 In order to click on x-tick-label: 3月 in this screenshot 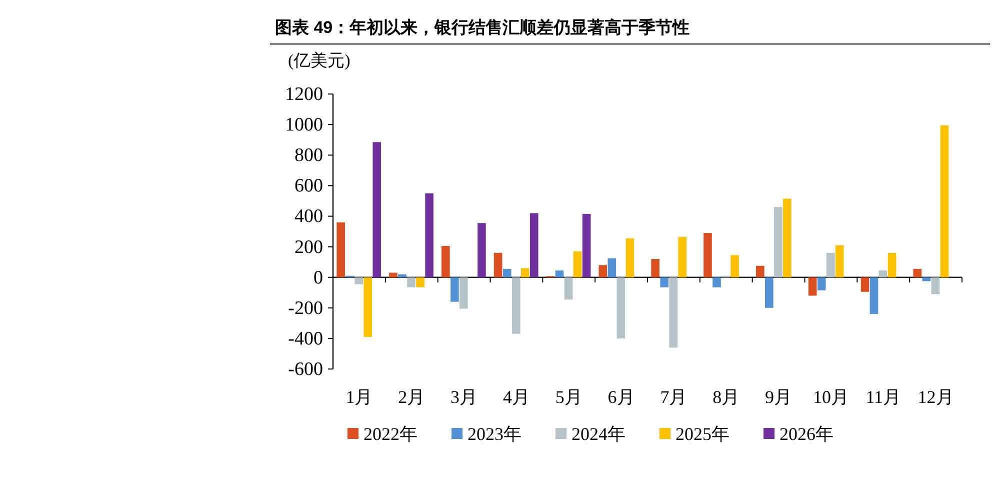, I will do `click(464, 397)`.